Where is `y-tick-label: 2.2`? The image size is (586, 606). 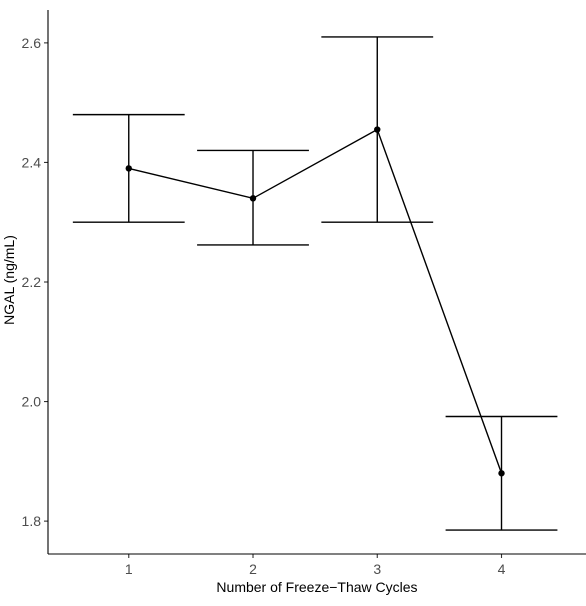 y-tick-label: 2.2 is located at coordinates (32, 282).